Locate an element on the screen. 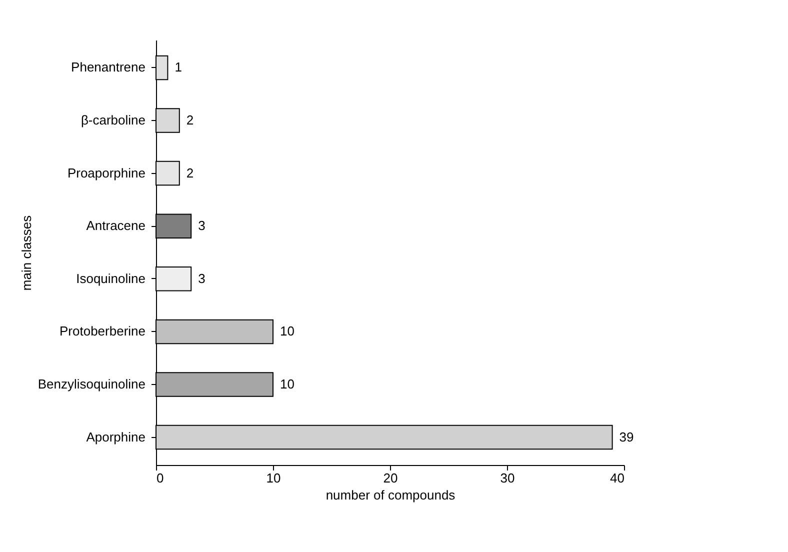 The width and height of the screenshot is (788, 552). y-tick-label: Phenantrene is located at coordinates (108, 67).